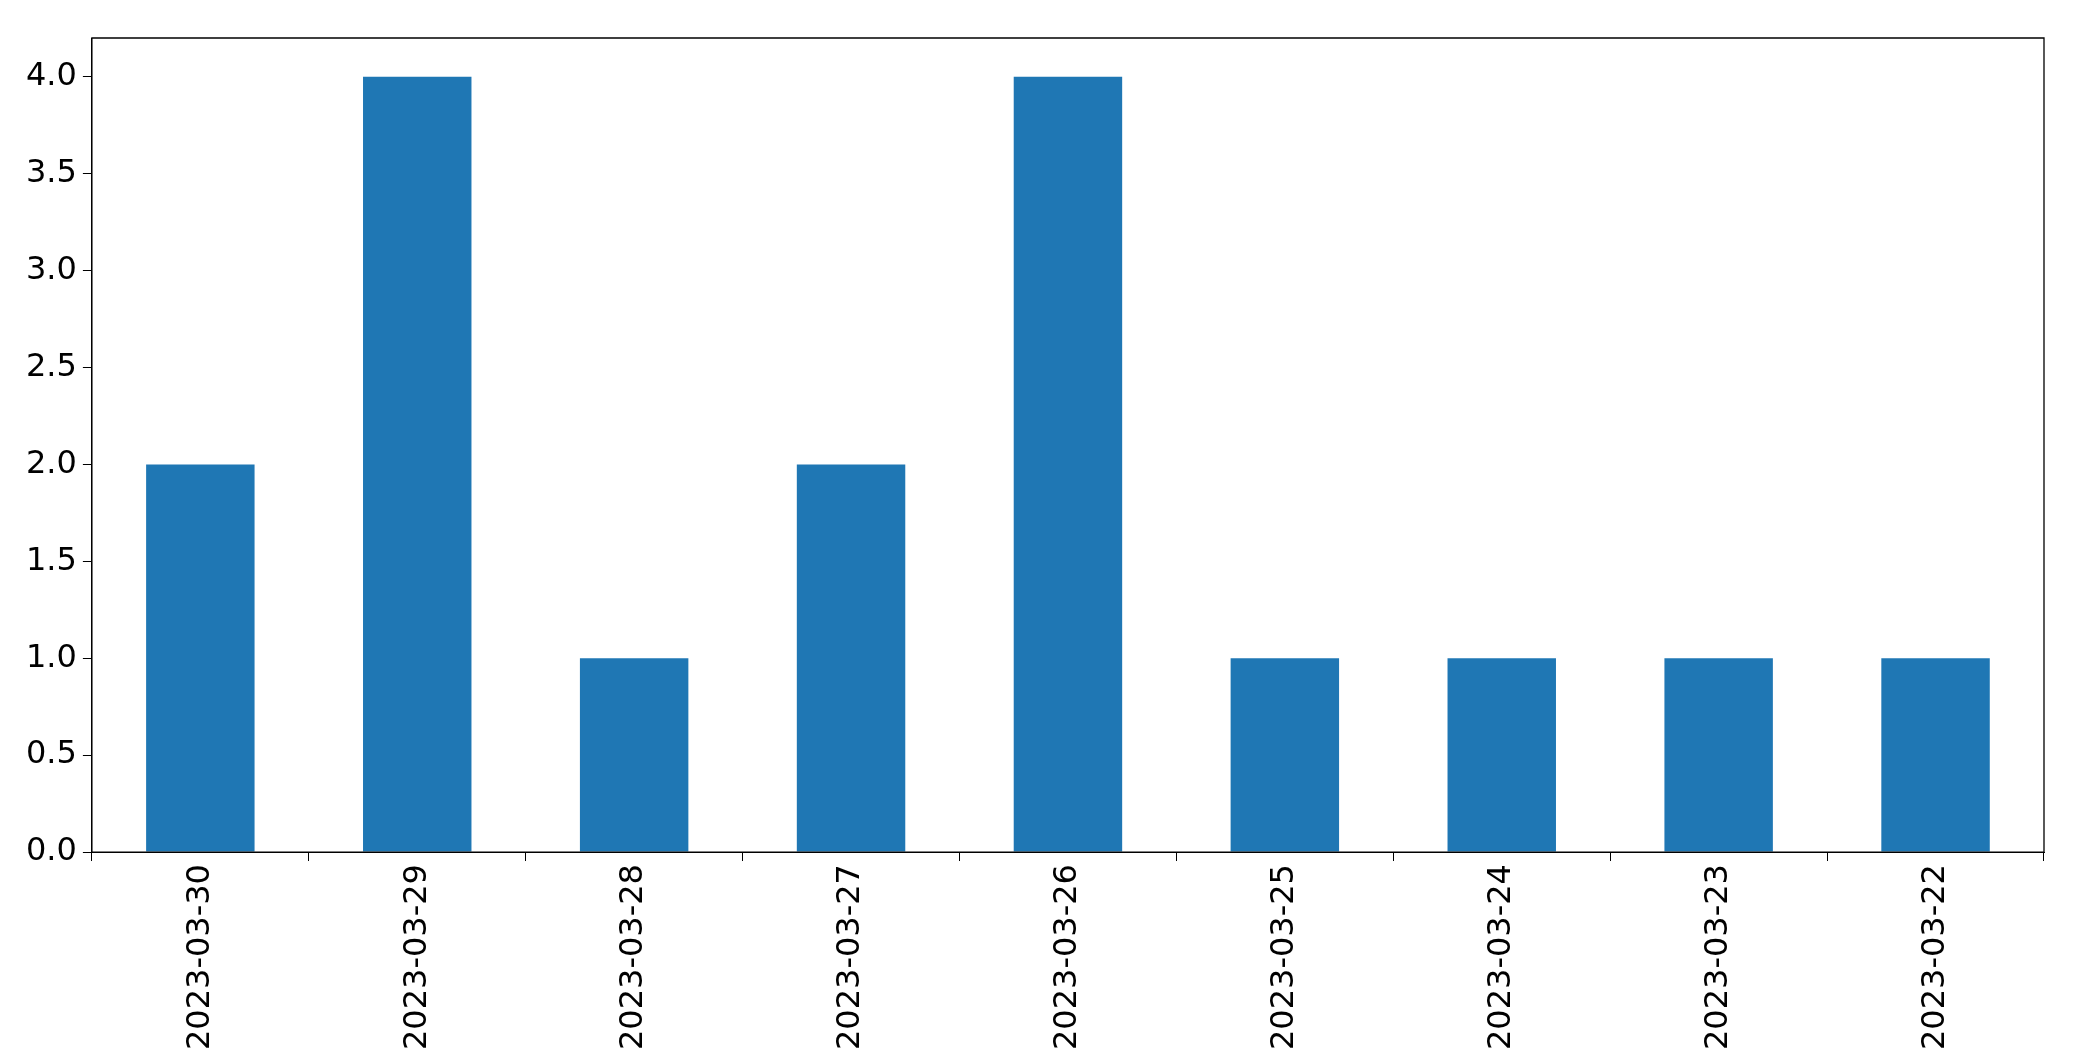  Describe the element at coordinates (631, 957) in the screenshot. I see `x-tick-label: 2023-03-28` at that location.